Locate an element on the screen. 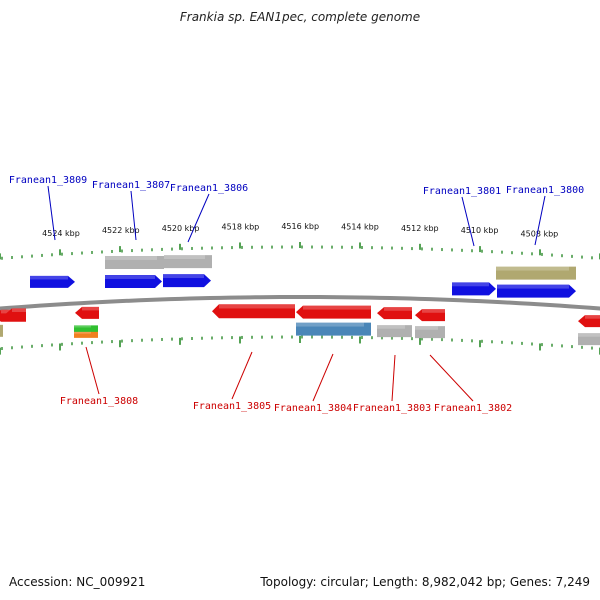 The height and width of the screenshot is (600, 600). accession-text: Accession: NC_009921 is located at coordinates (77, 582).